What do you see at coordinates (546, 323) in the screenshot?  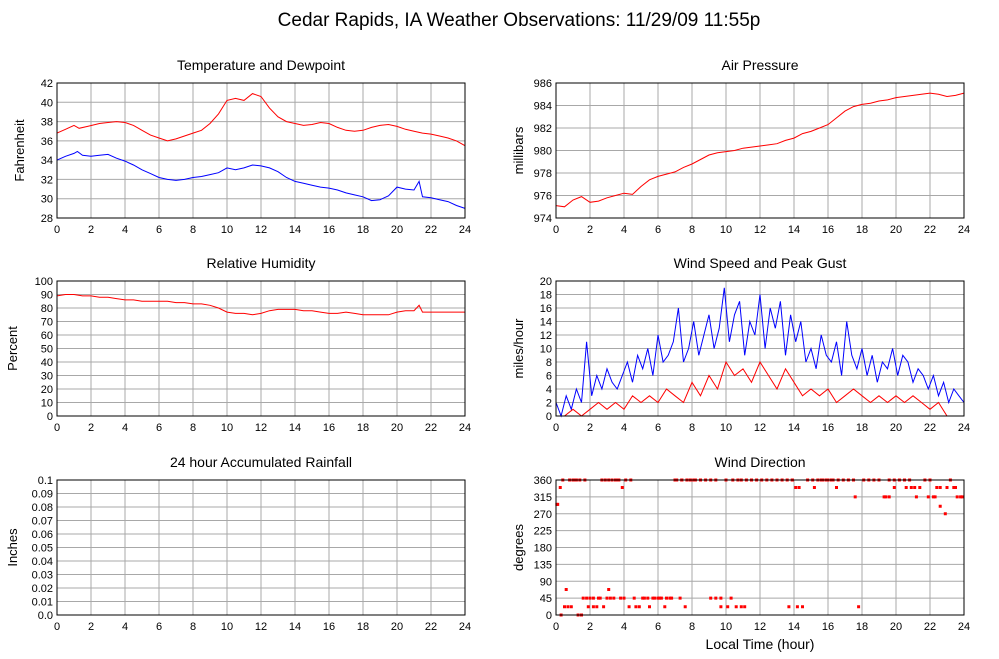 I see `y-tick-label: 14` at bounding box center [546, 323].